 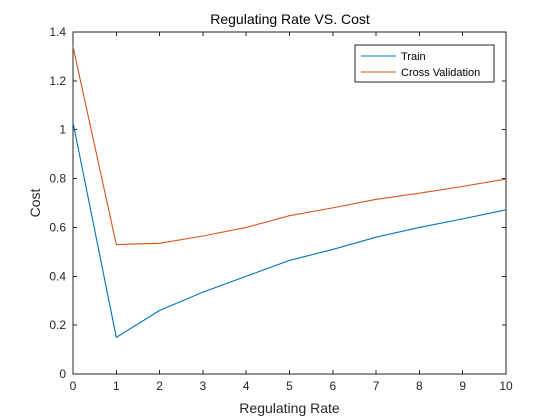 I want to click on legend-box, so click(x=424, y=63).